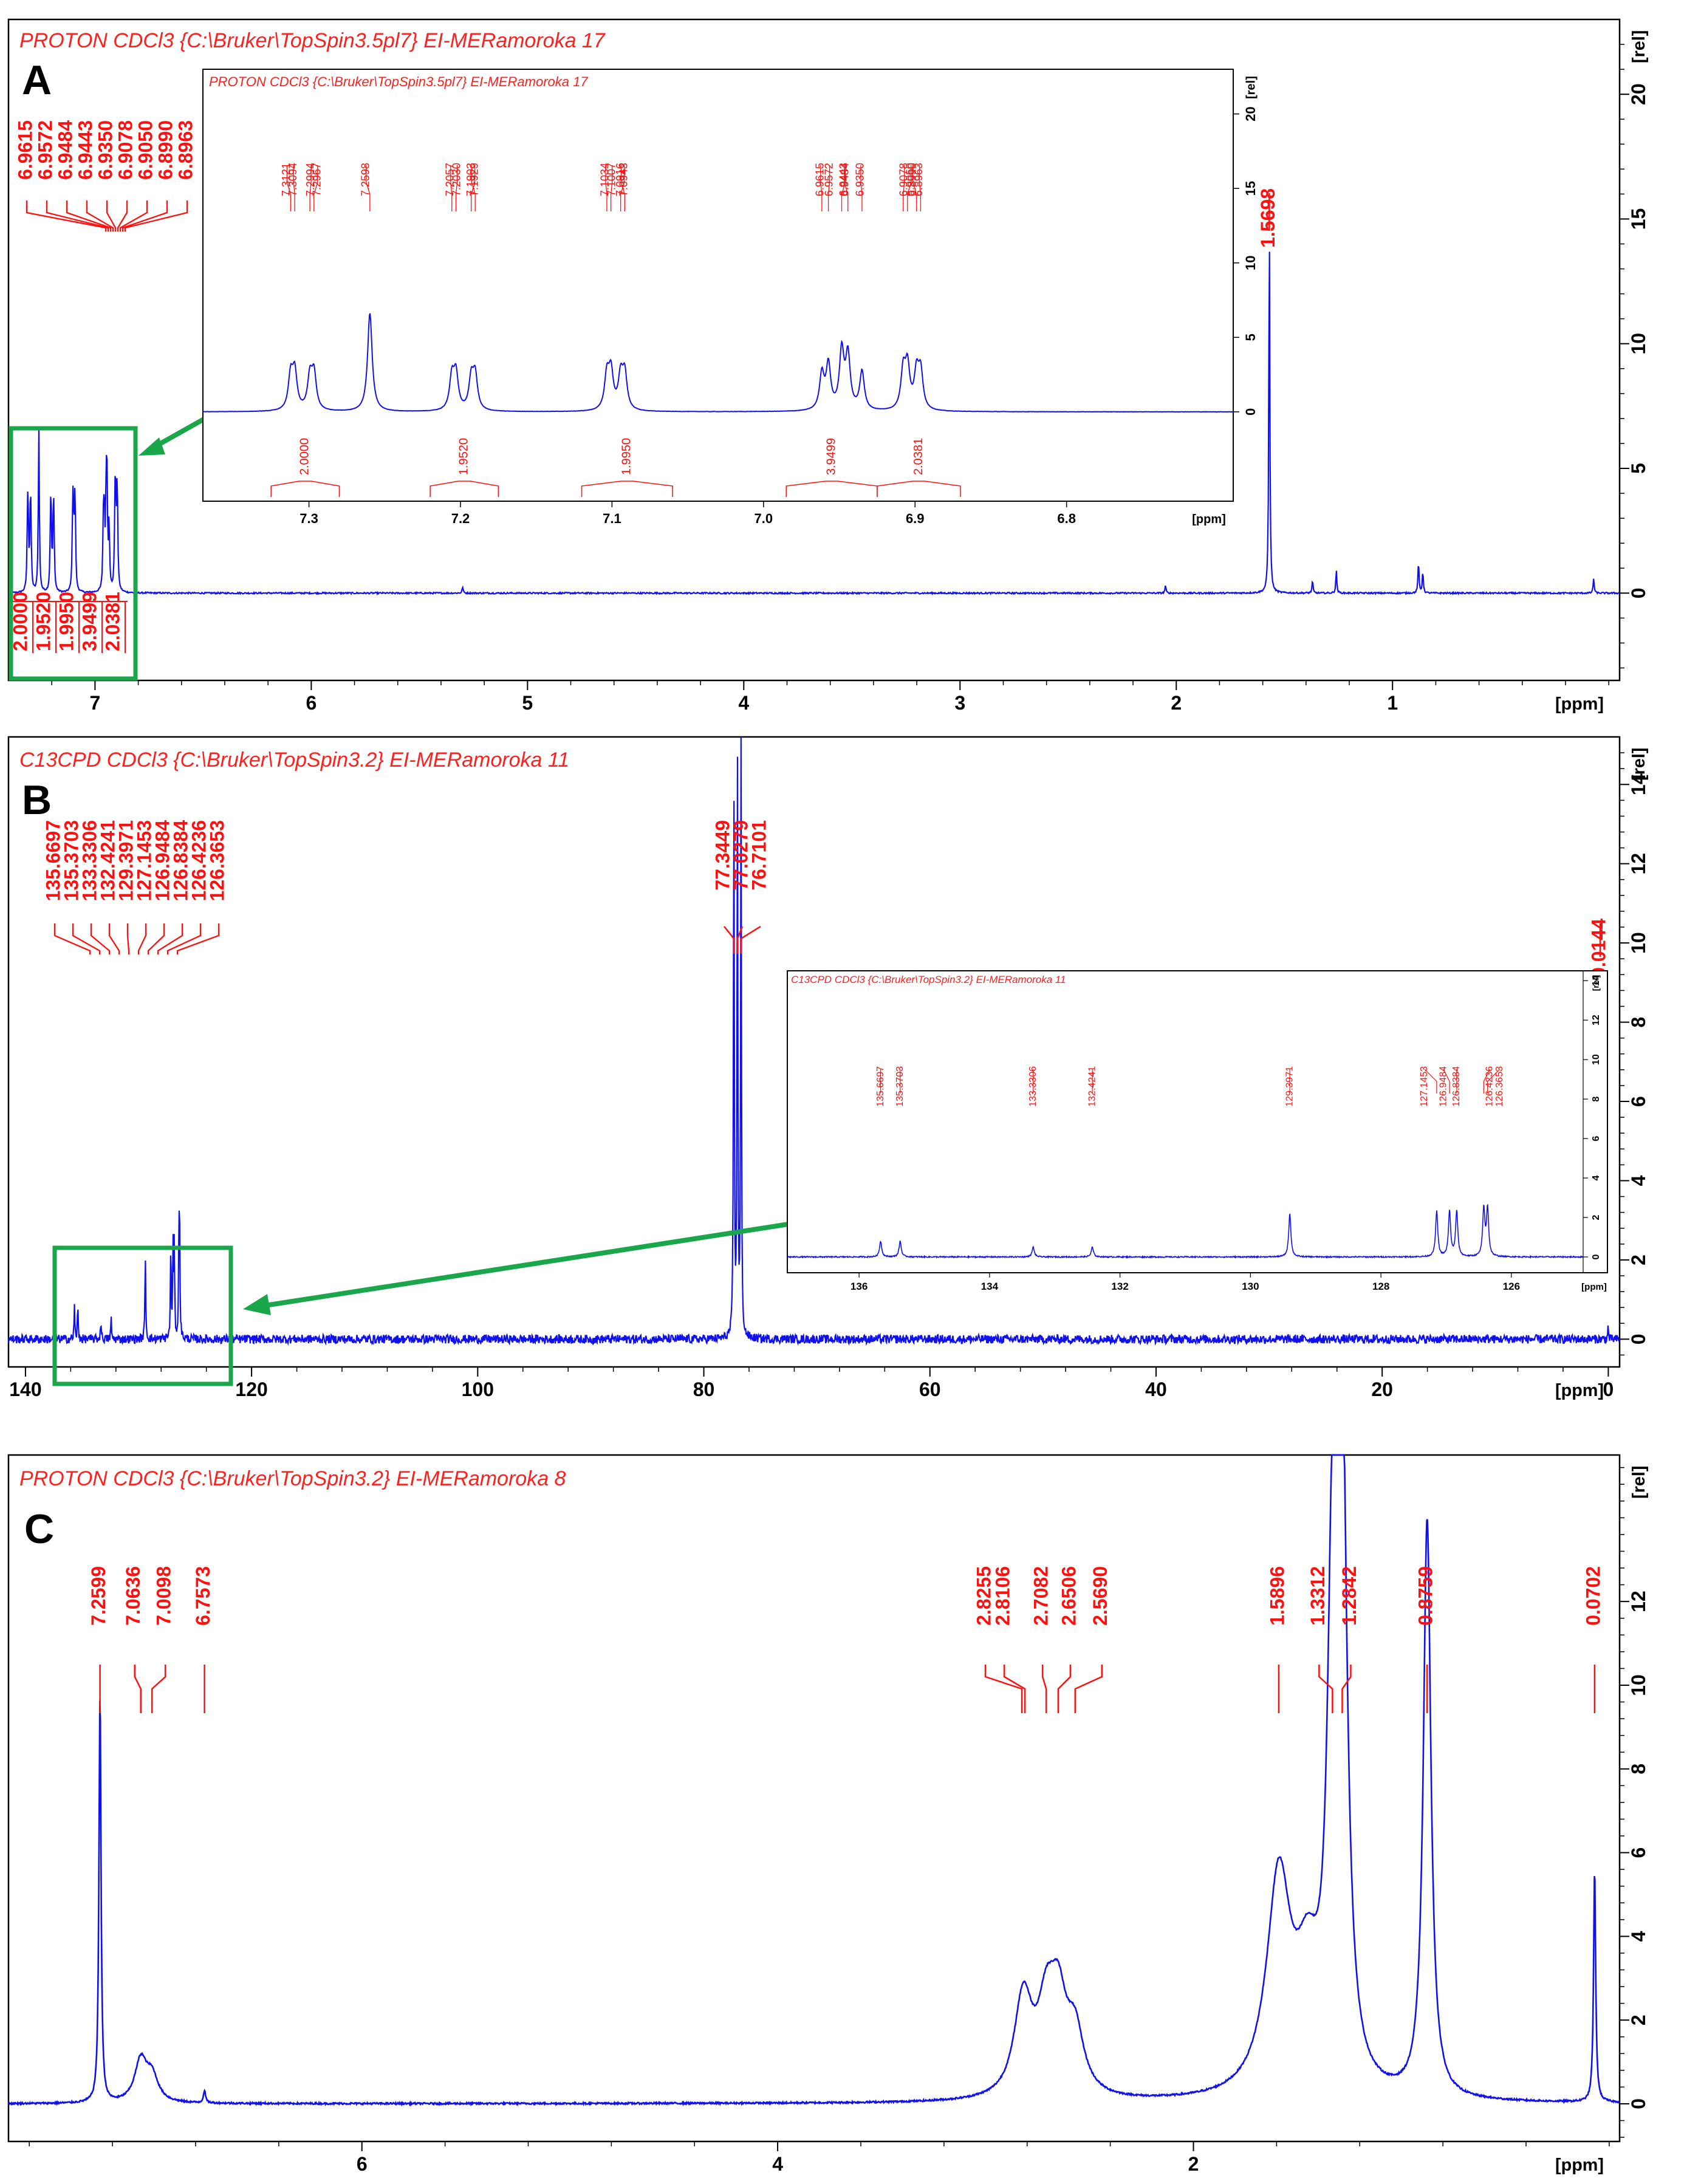 The height and width of the screenshot is (2184, 1701). Describe the element at coordinates (535, 1264) in the screenshot. I see `zoom-arrow-line` at that location.